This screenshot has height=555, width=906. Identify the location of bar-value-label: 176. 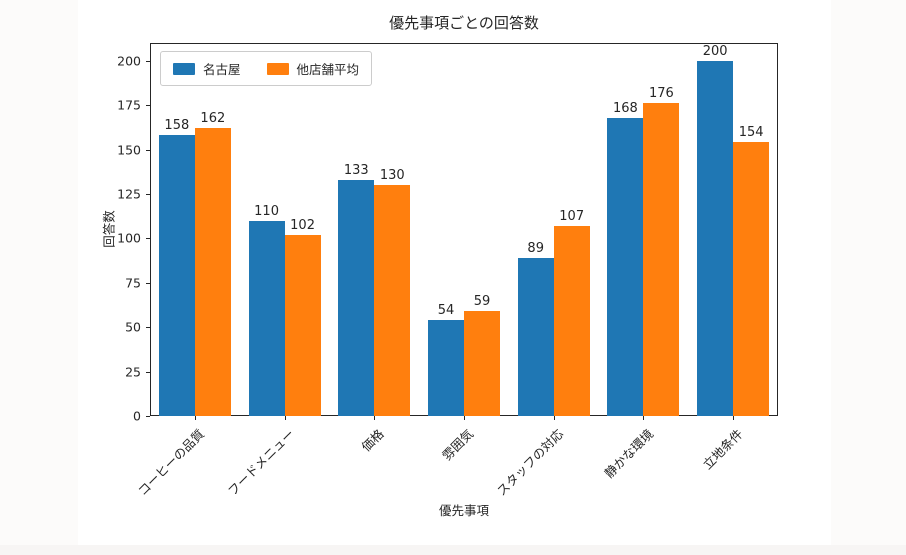
(661, 94).